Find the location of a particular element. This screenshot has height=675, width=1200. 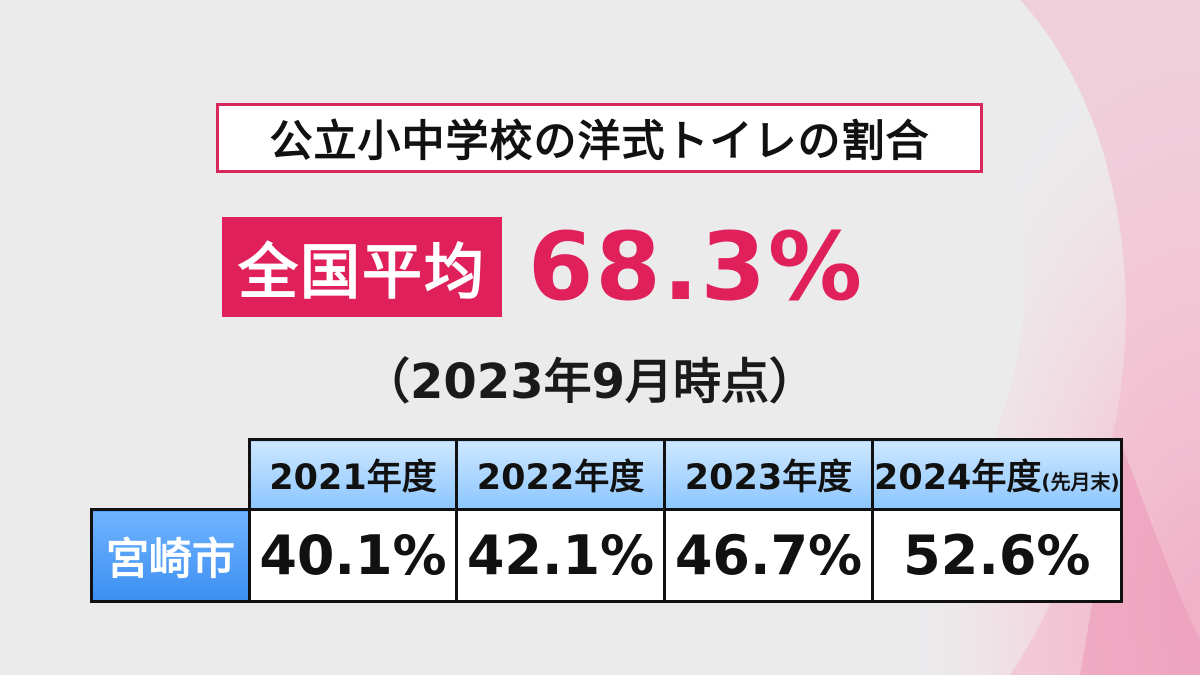

national-average: 全国平均 68.3% is located at coordinates (543, 267).